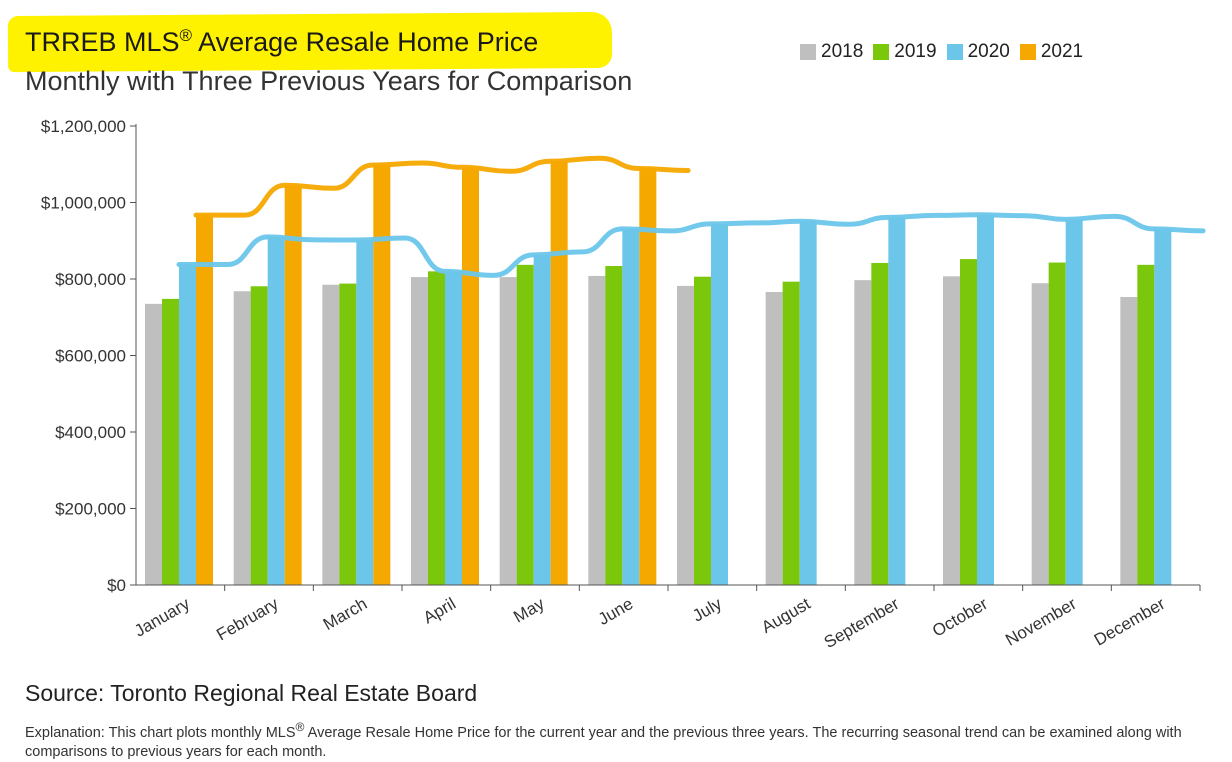  I want to click on bar-2020-august, so click(808, 403).